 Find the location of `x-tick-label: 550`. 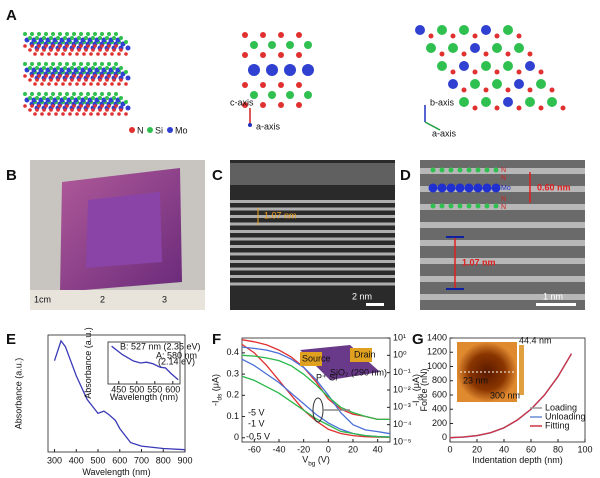

x-tick-label: 550 is located at coordinates (154, 389).